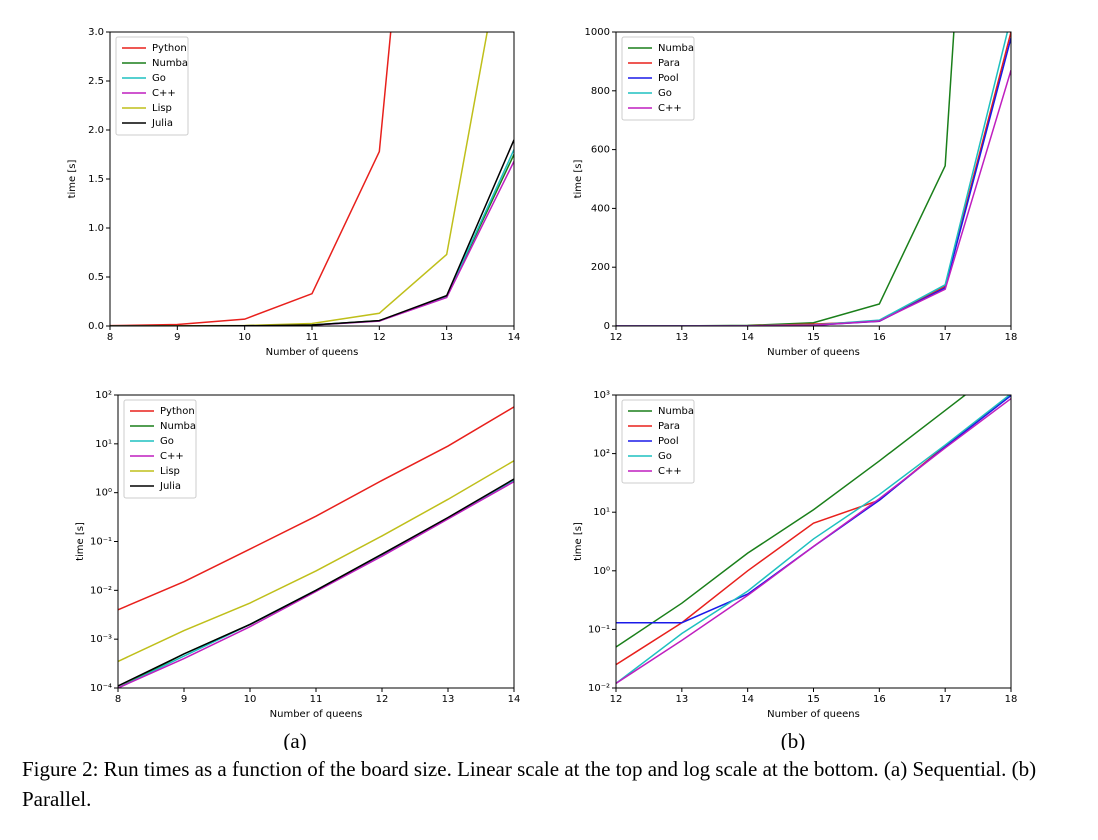  Describe the element at coordinates (600, 208) in the screenshot. I see `y-tick-label: 400` at that location.